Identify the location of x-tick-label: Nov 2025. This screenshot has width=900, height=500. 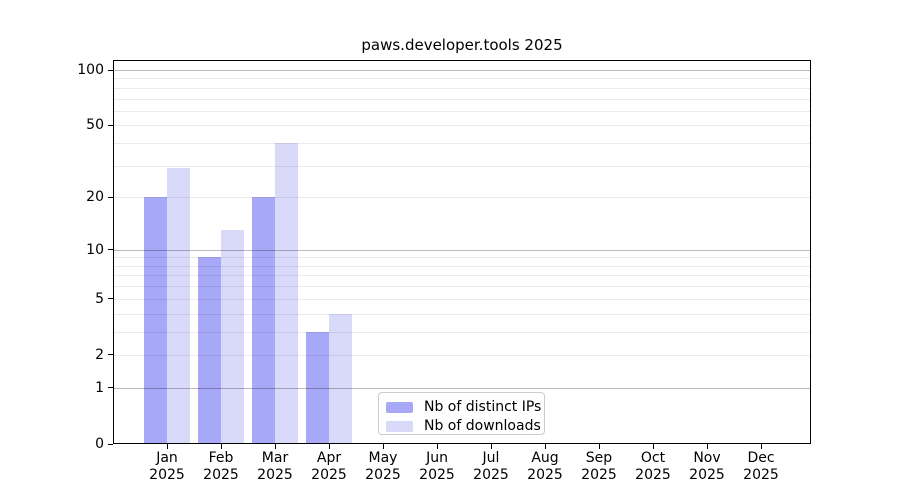
(707, 466).